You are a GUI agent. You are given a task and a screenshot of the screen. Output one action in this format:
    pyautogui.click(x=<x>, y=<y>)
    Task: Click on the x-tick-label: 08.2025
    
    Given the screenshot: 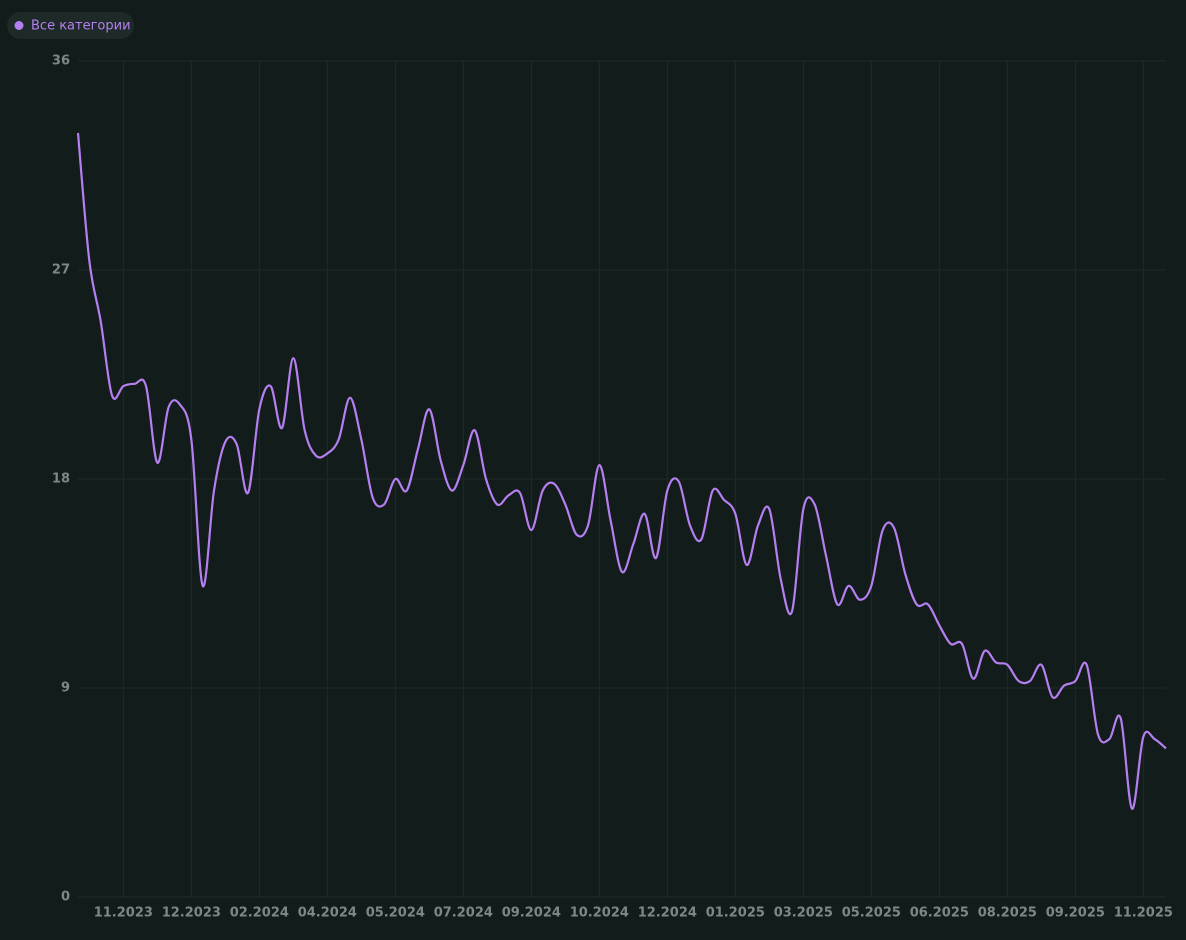 What is the action you would take?
    pyautogui.click(x=1007, y=913)
    